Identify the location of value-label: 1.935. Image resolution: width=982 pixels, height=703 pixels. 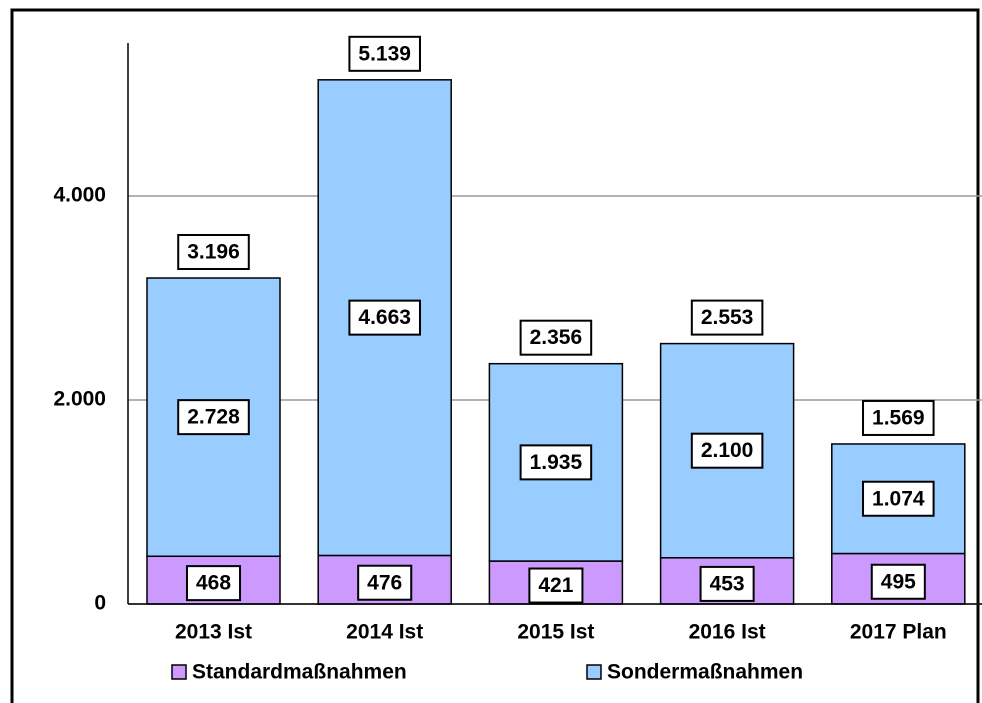
(556, 462).